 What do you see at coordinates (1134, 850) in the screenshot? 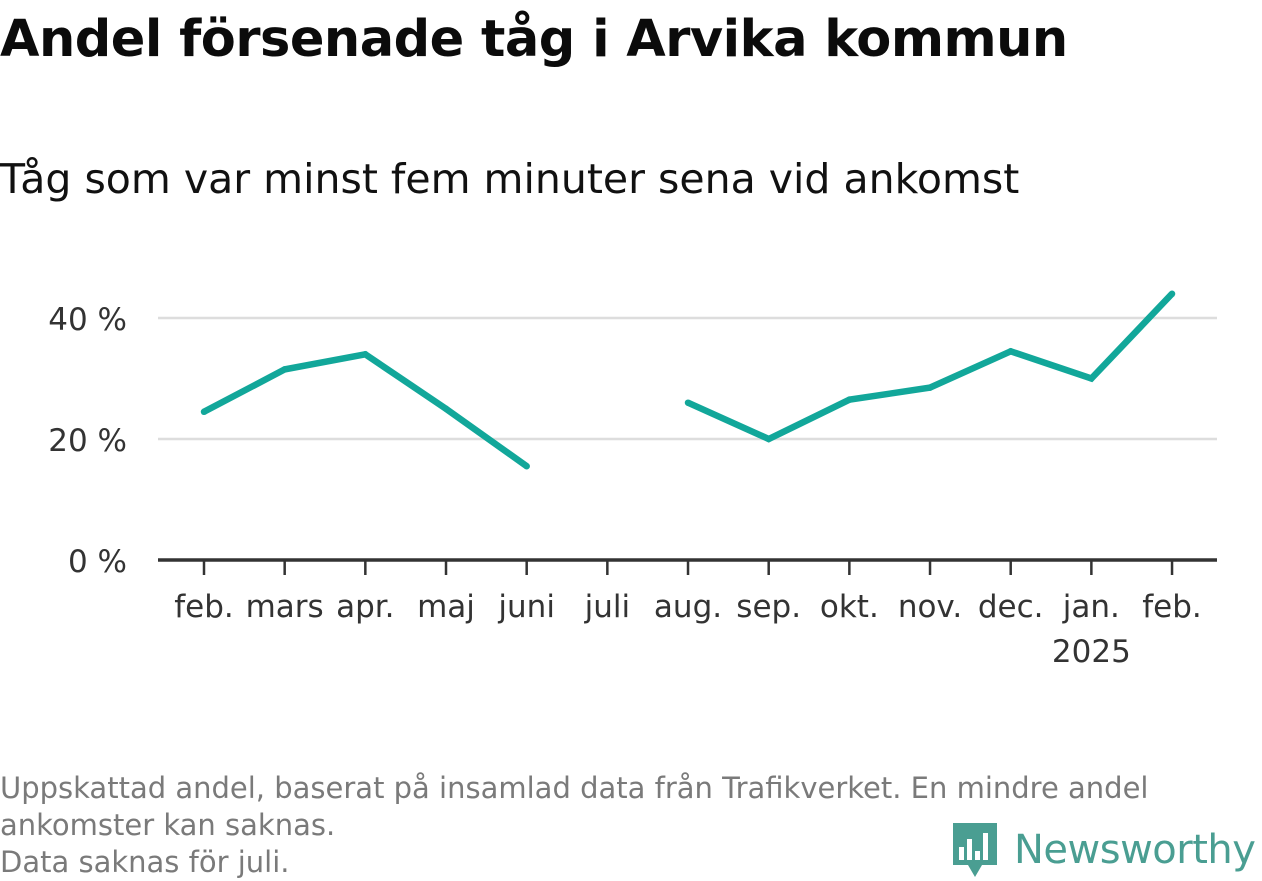
I see `brand-name: Newsworthy` at bounding box center [1134, 850].